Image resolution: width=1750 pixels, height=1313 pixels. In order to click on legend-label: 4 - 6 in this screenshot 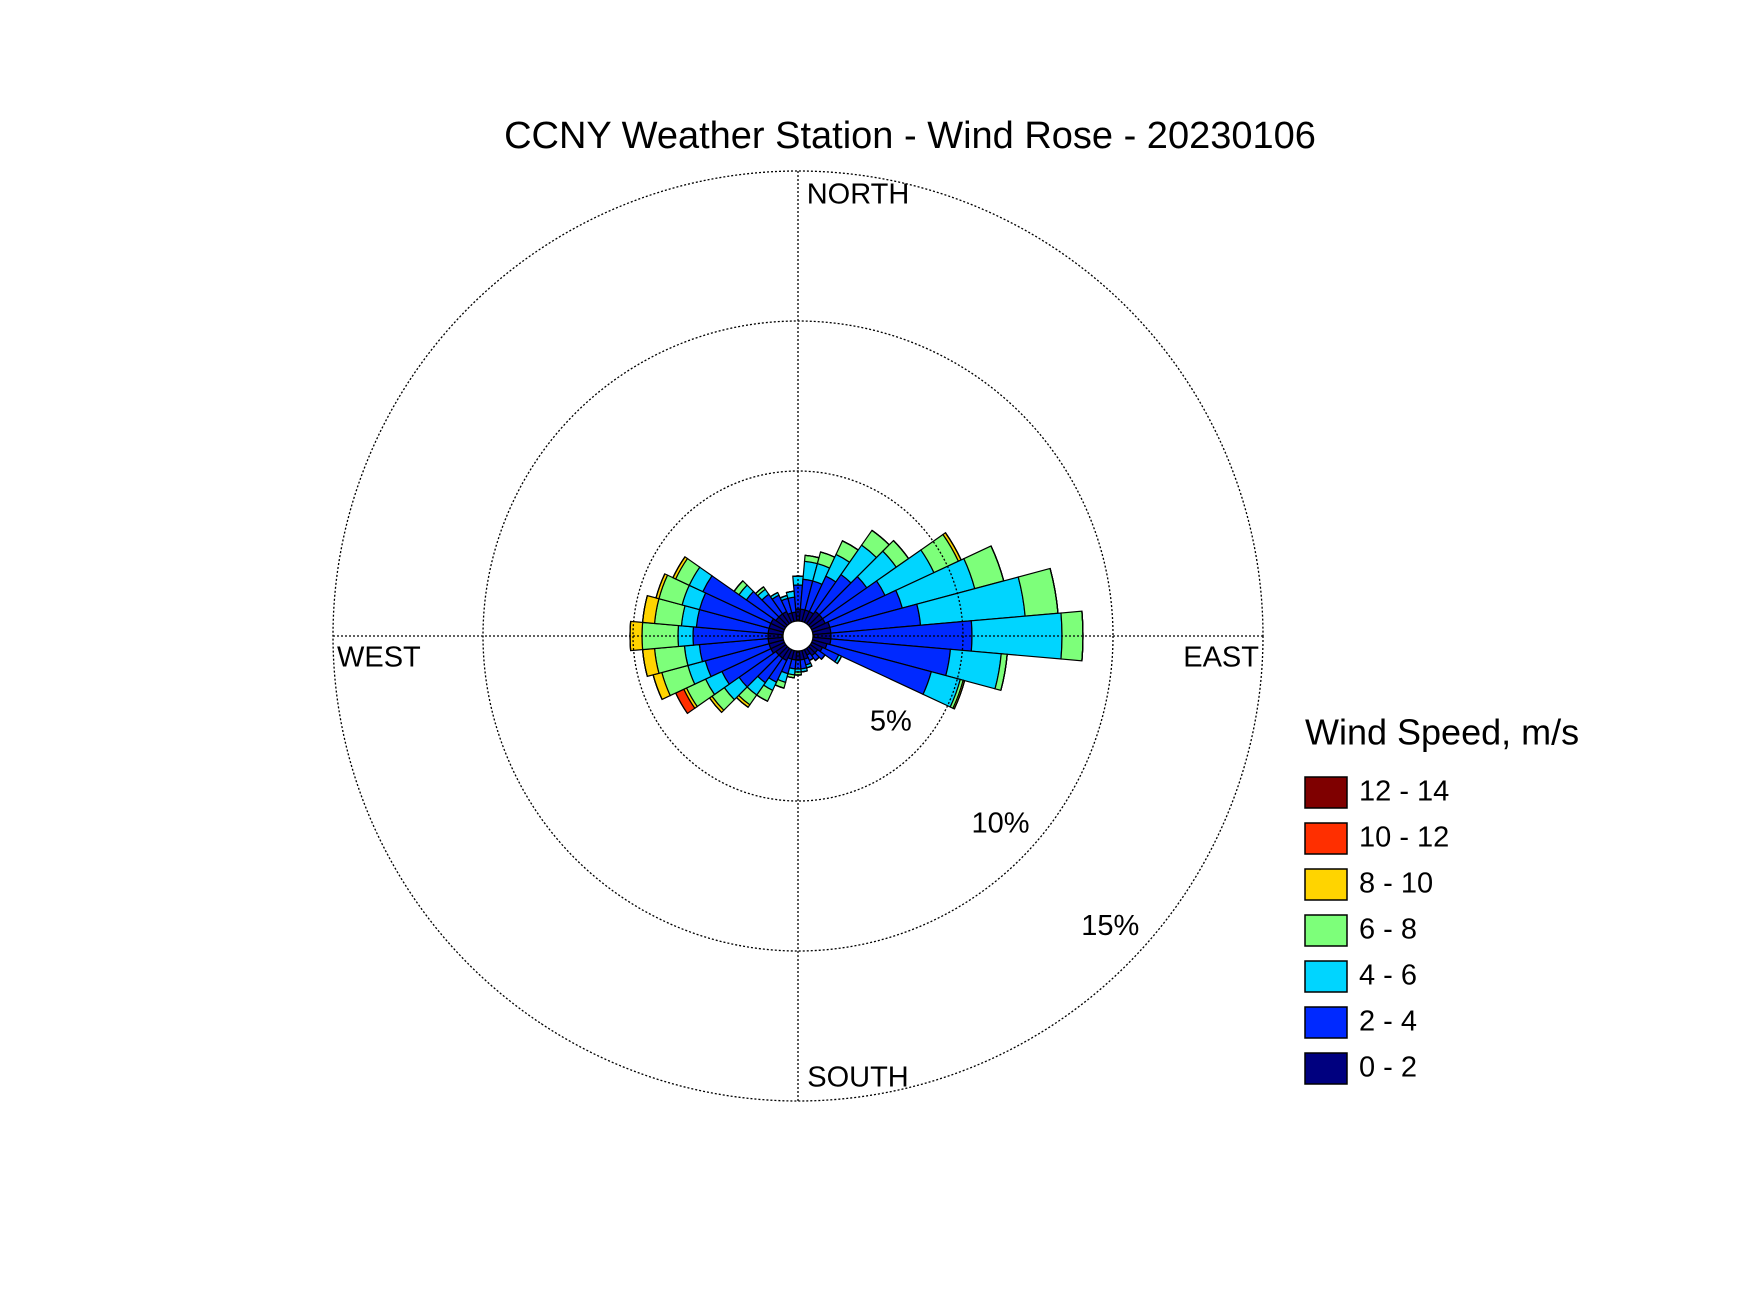, I will do `click(1388, 976)`.